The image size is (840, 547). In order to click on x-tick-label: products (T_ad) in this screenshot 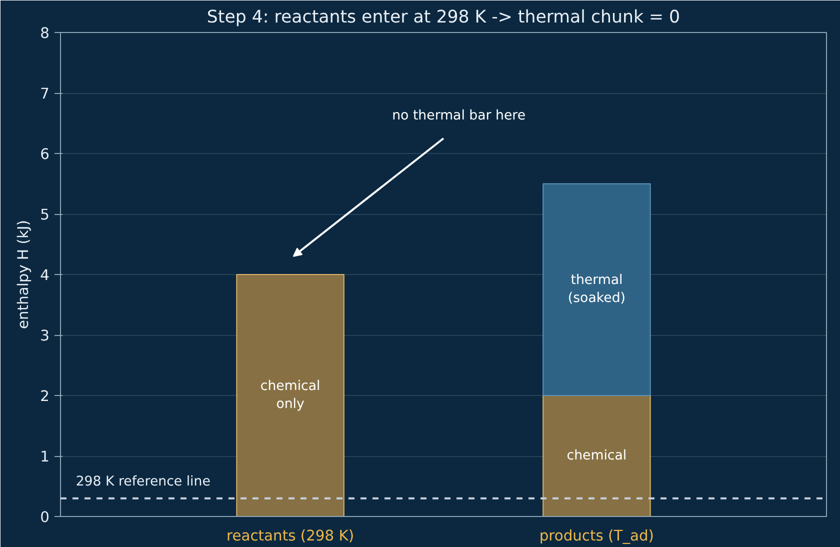, I will do `click(596, 536)`.